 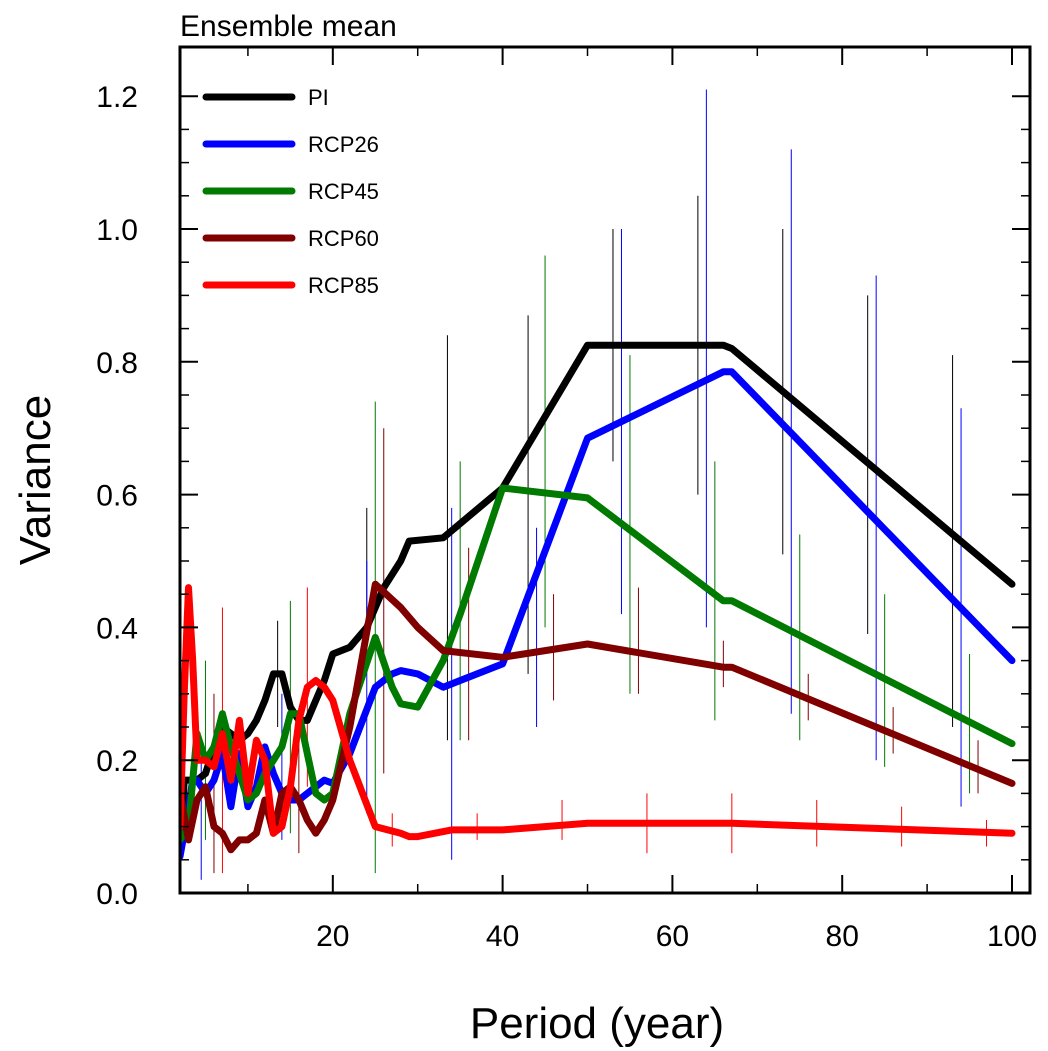 What do you see at coordinates (290, 191) in the screenshot?
I see `legend: PI RCP26 RCP45 RCP60 RCP85` at bounding box center [290, 191].